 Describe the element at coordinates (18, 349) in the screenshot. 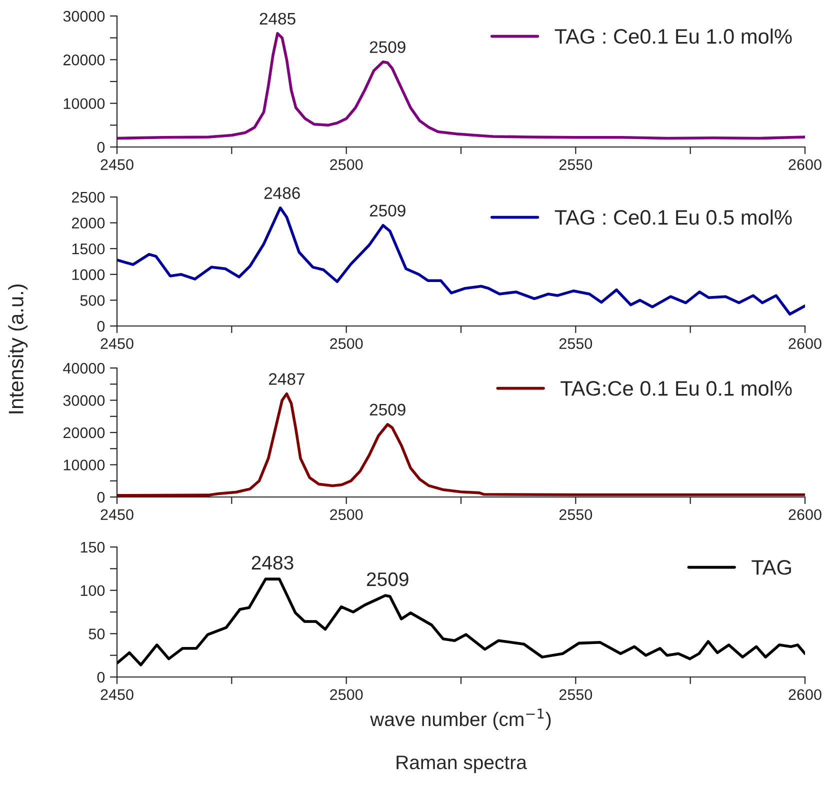

I see `y-axis-title: Intensity (a.u.)` at that location.